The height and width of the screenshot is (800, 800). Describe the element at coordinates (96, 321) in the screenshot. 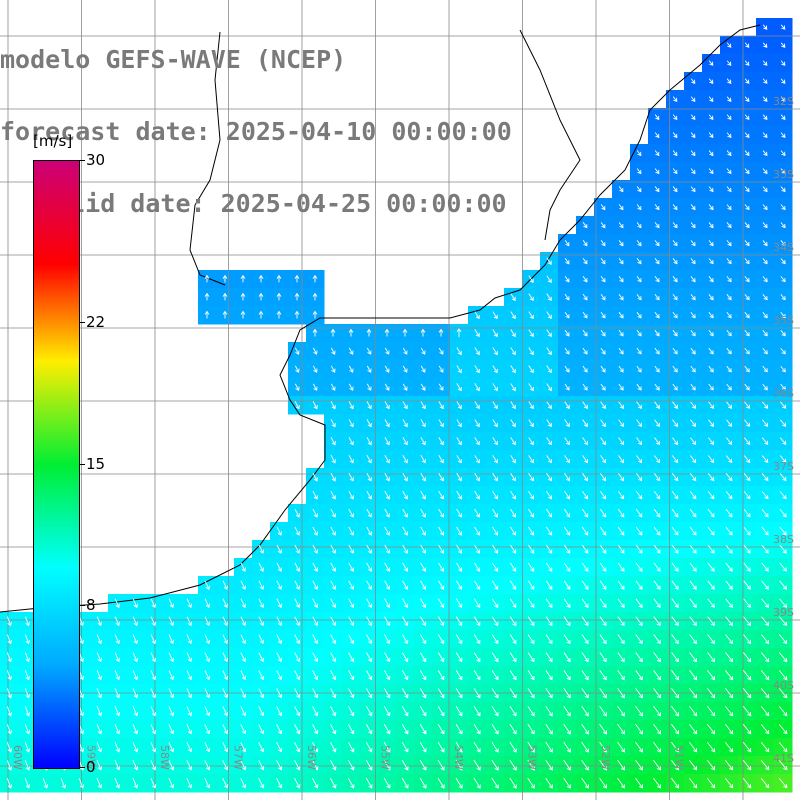

I see `colorbar-tick-label: 22` at that location.